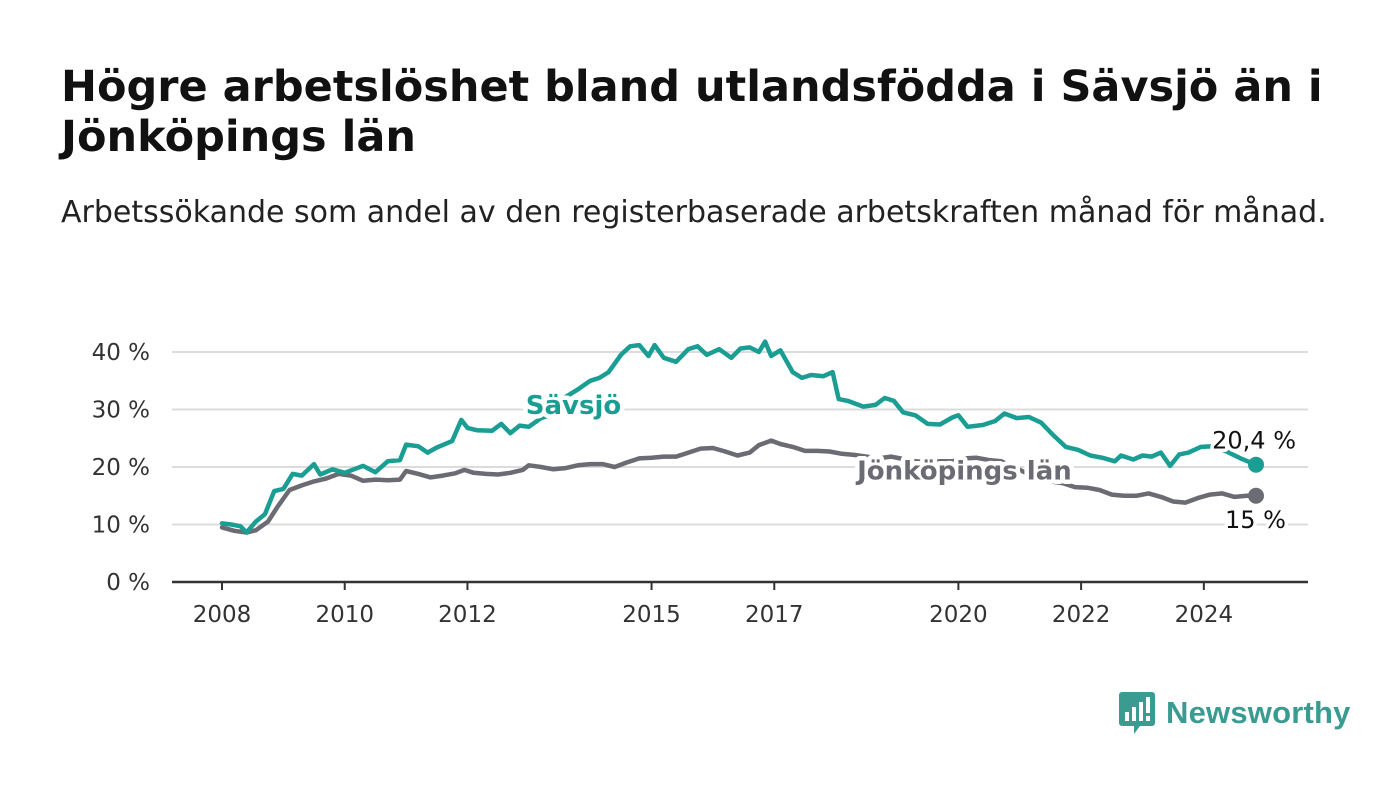 This screenshot has width=1400, height=794. I want to click on x-axis: 2008 2010 2012 2015 2017 2020 2022 2024, so click(740, 604).